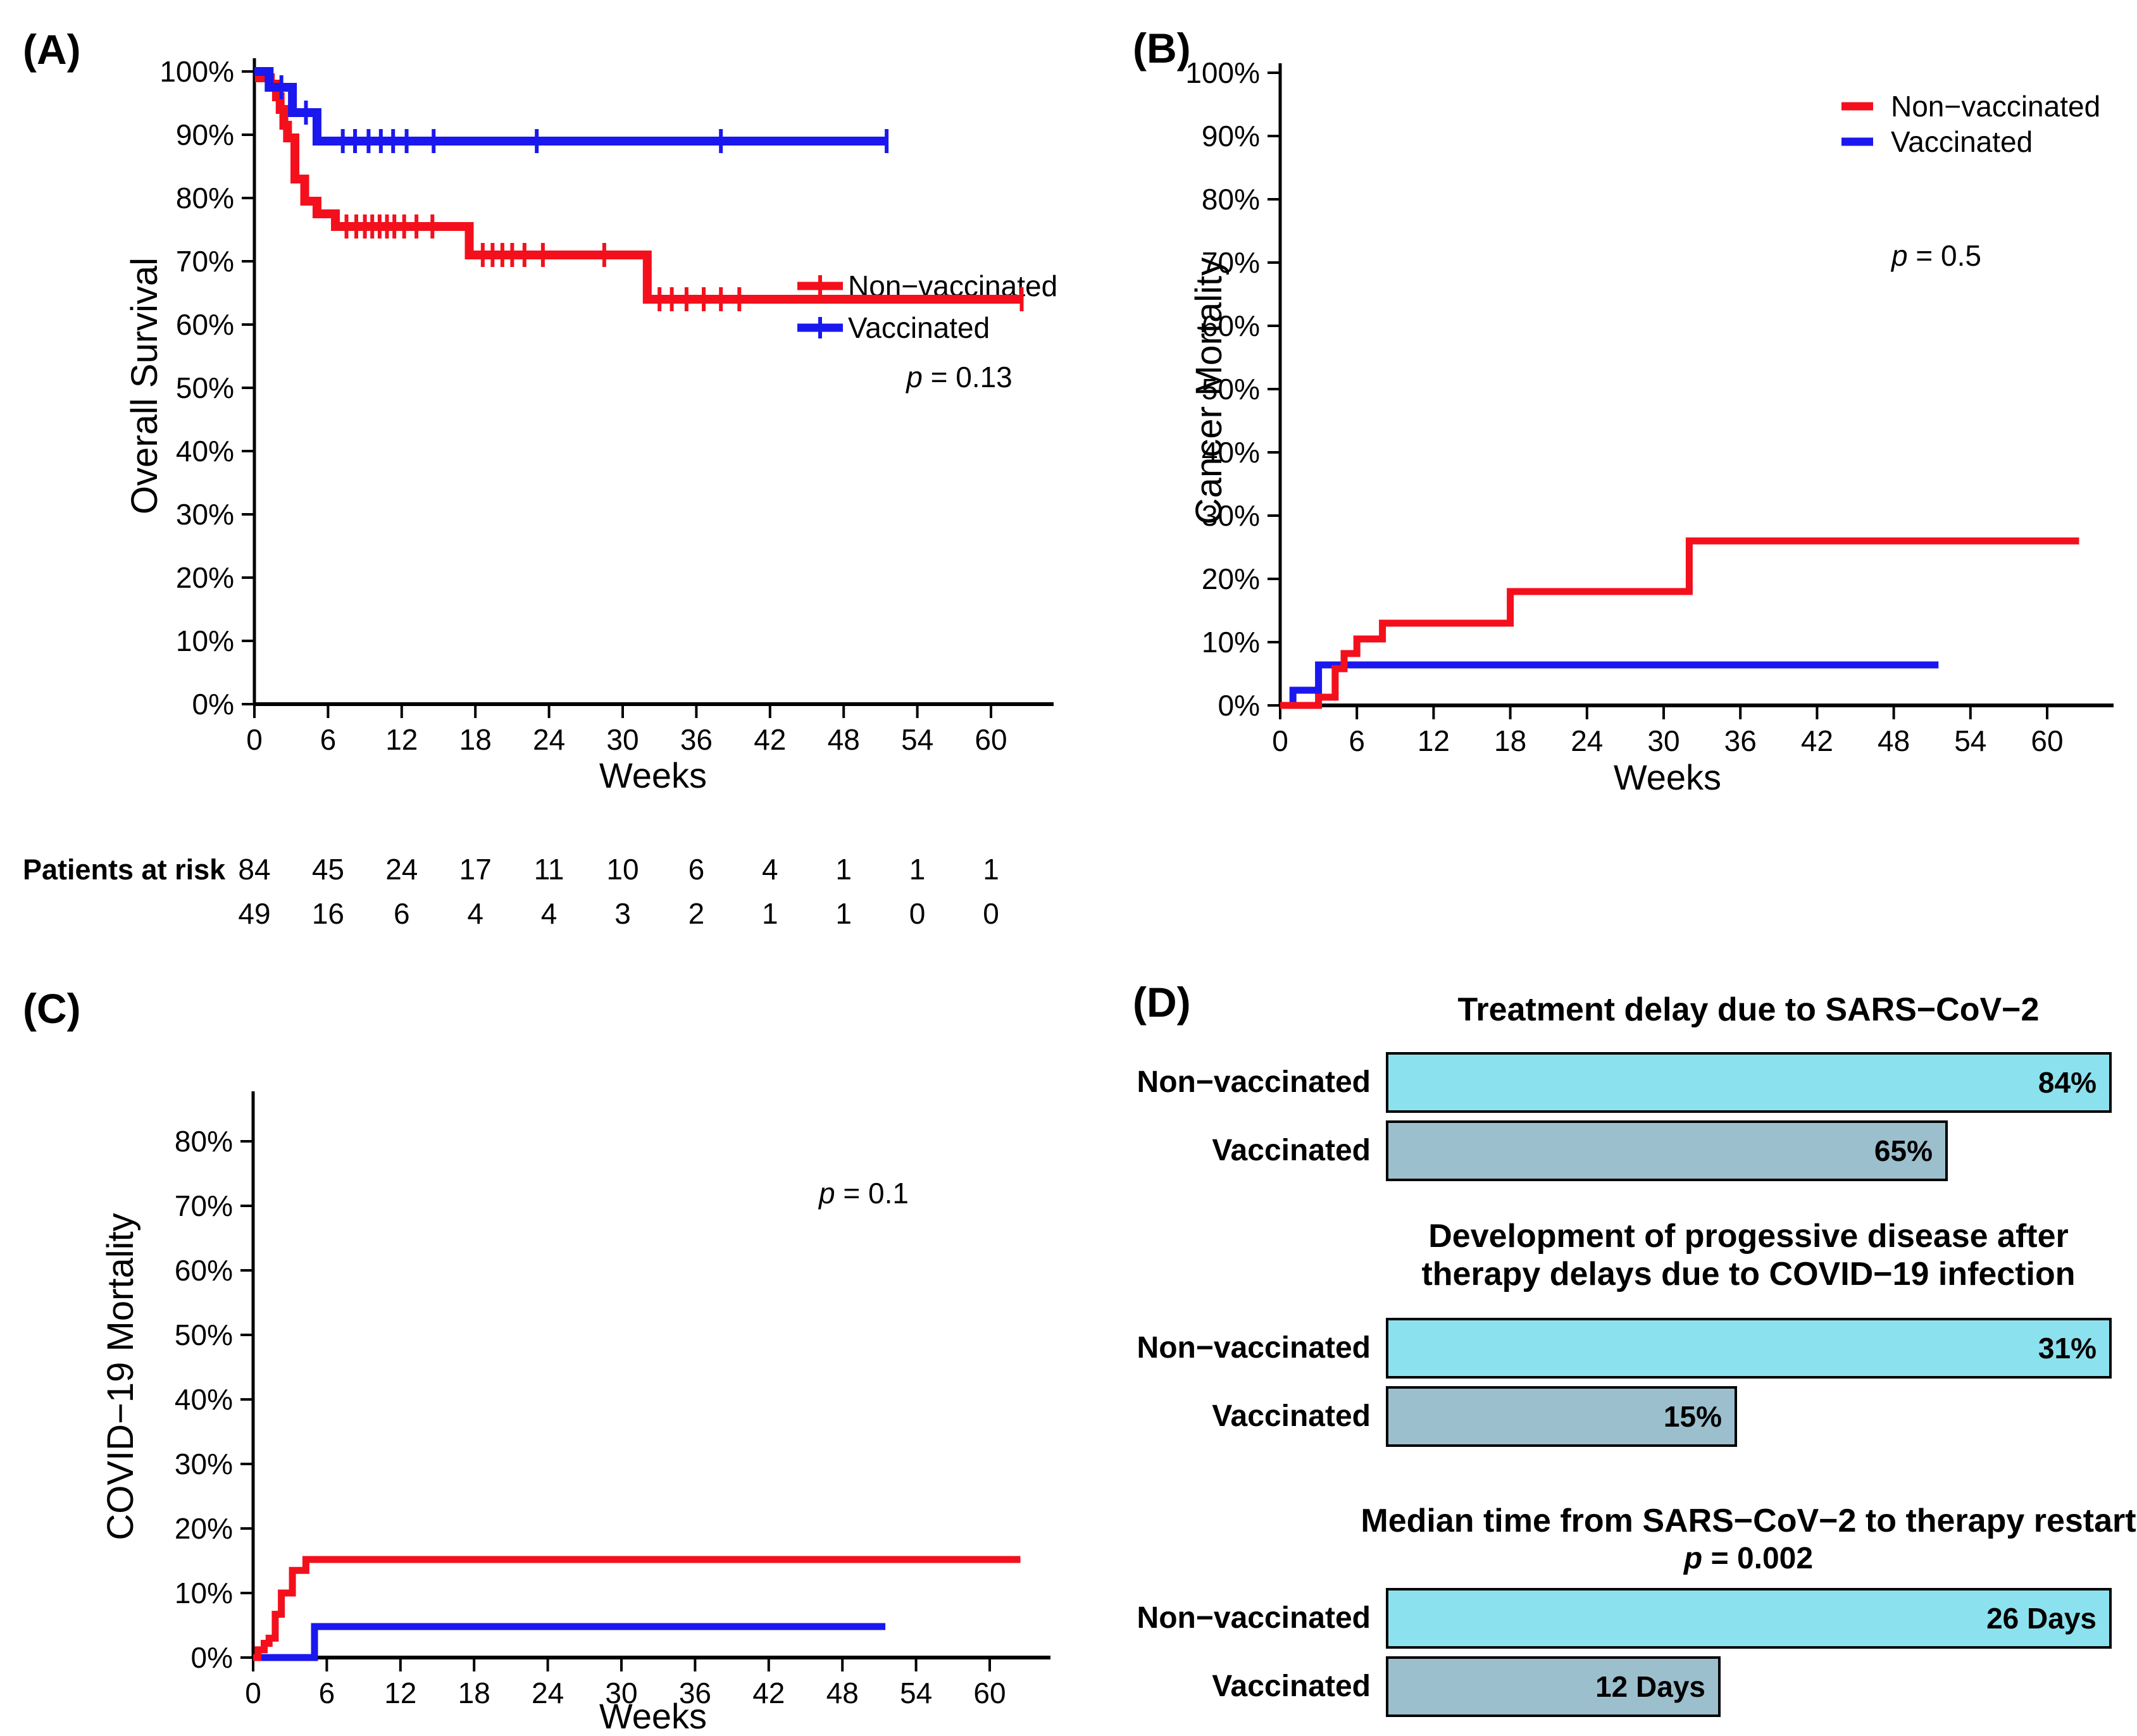  I want to click on risk-count-non-vaccinated: 4, so click(770, 869).